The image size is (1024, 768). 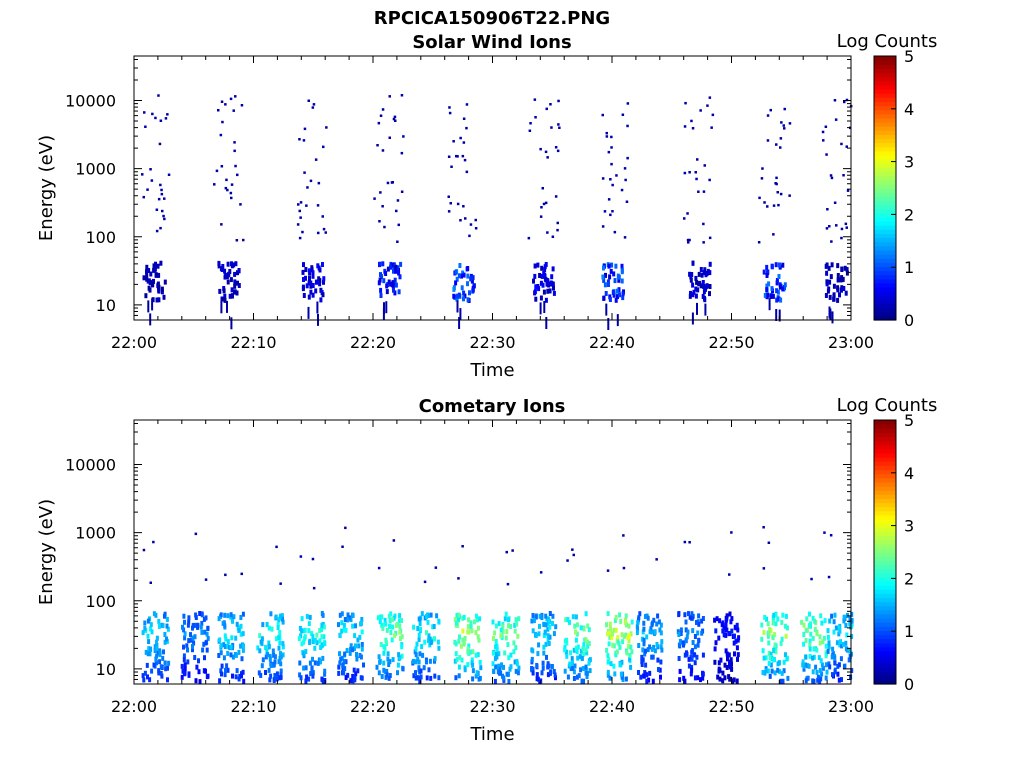 What do you see at coordinates (887, 41) in the screenshot?
I see `solar-wind-colorbar-label: Log Counts` at bounding box center [887, 41].